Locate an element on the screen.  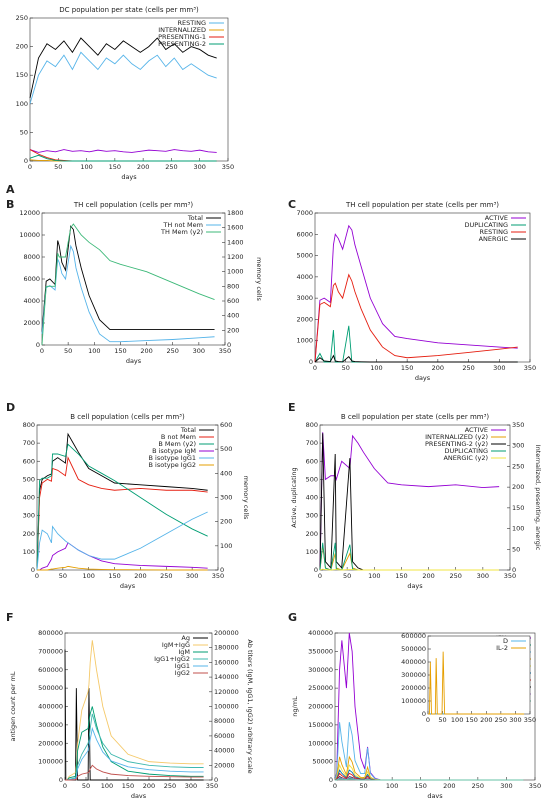
y2-tick-label: 60000 is located at coordinates (224, 736).